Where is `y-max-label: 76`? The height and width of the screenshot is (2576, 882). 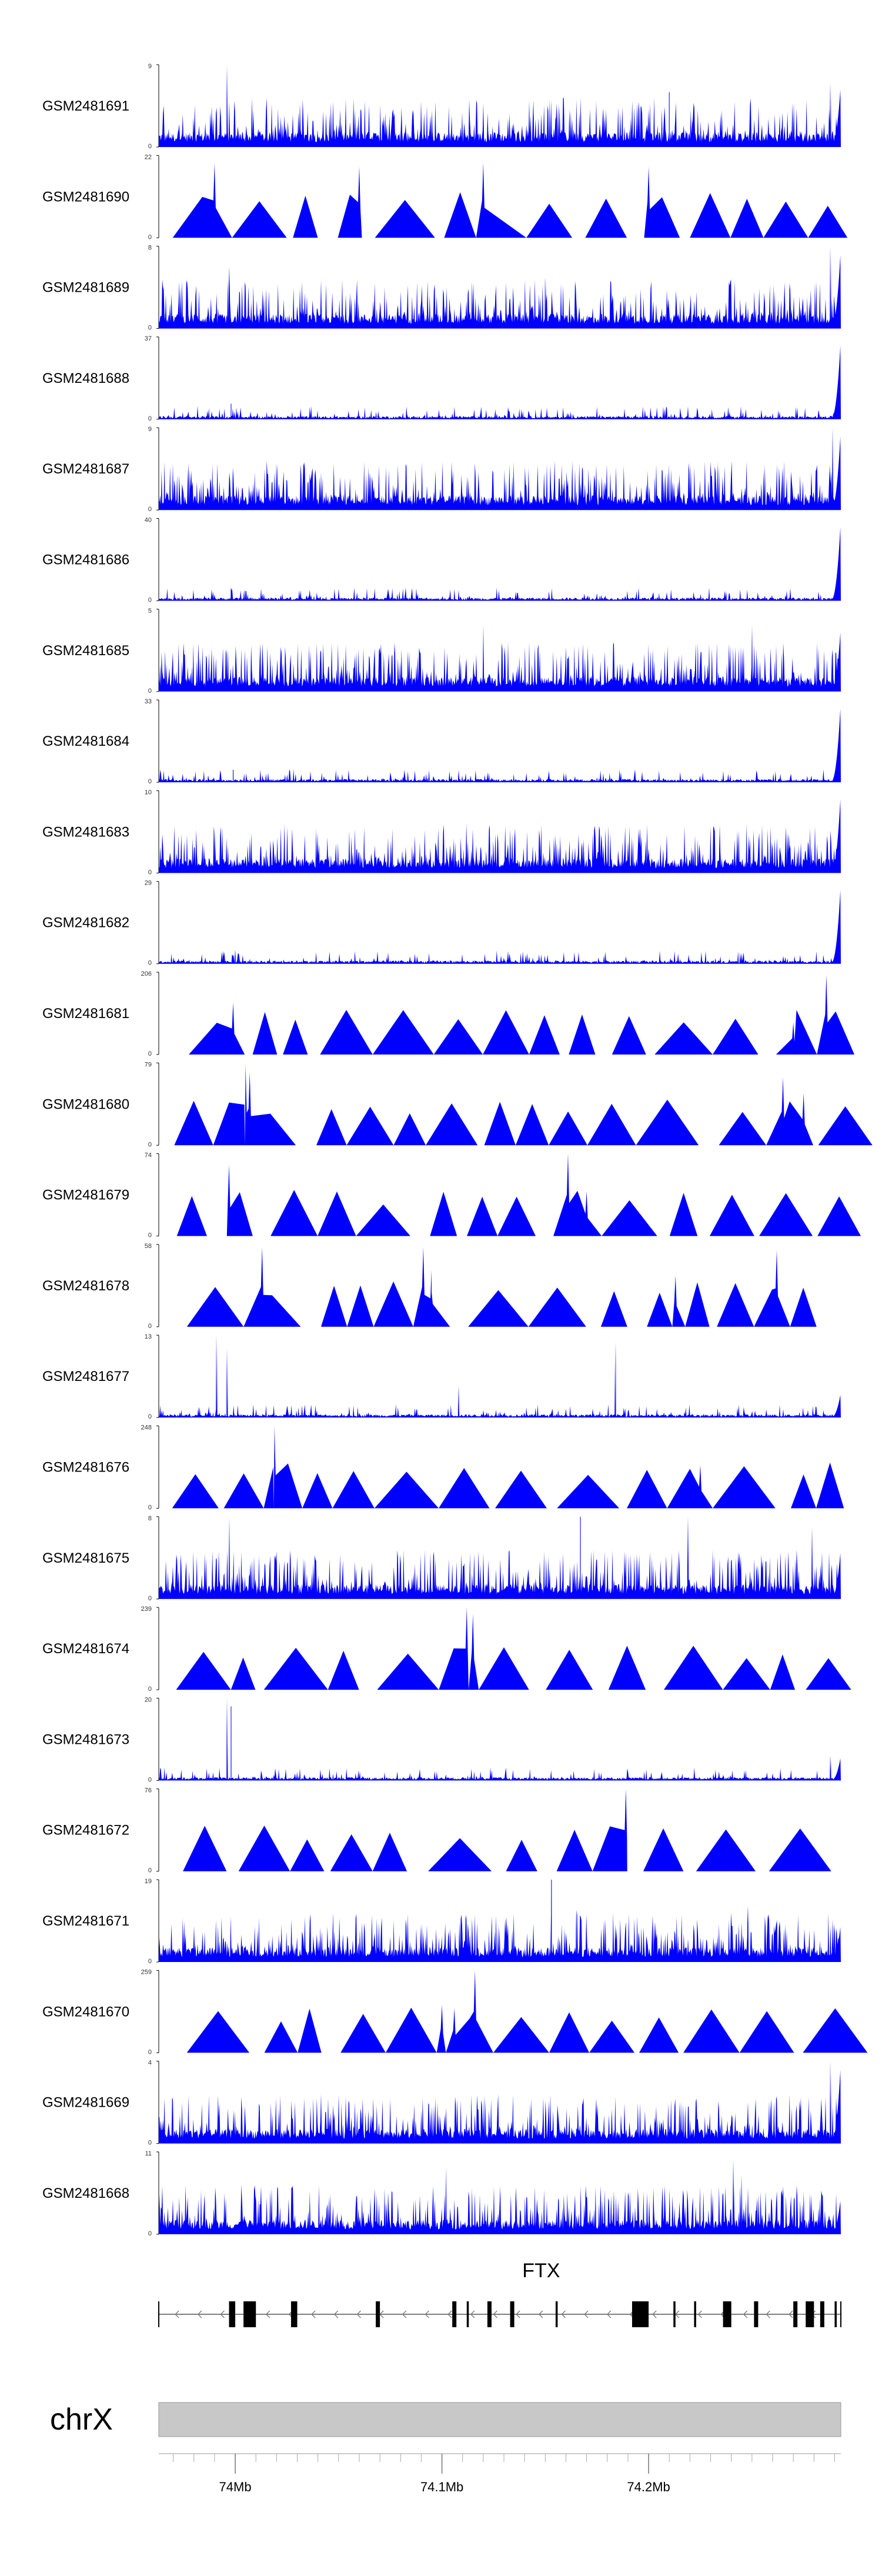 y-max-label: 76 is located at coordinates (148, 1790).